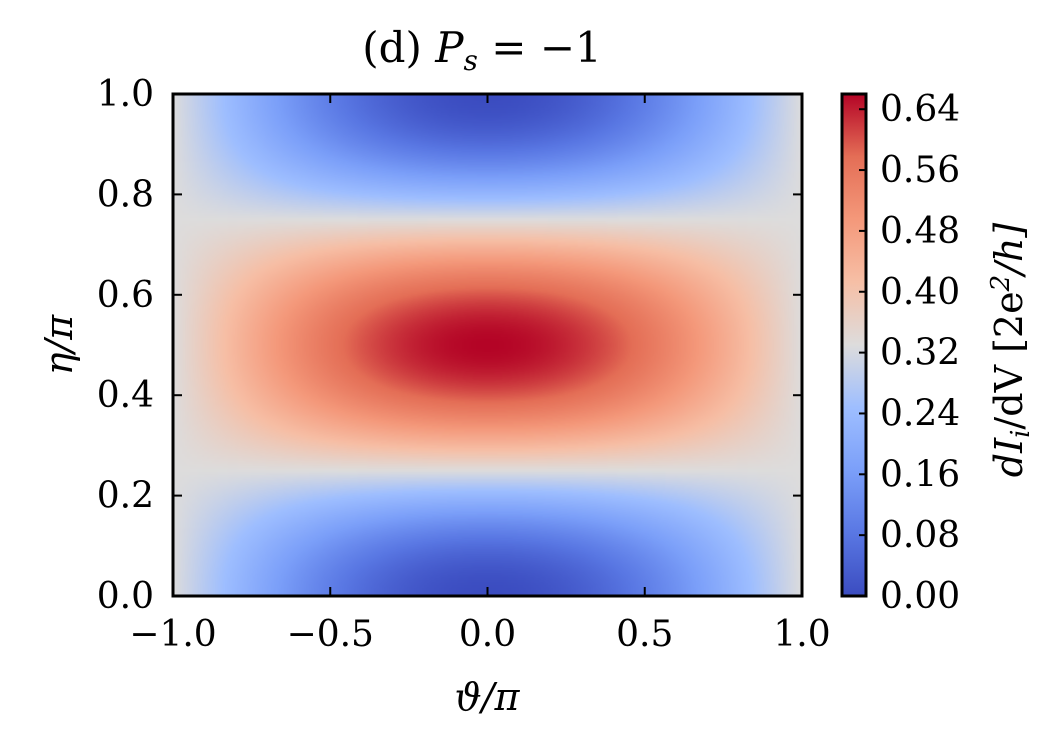 Image resolution: width=1063 pixels, height=755 pixels. What do you see at coordinates (920, 535) in the screenshot?
I see `colorbar-tick-label: 0.08` at bounding box center [920, 535].